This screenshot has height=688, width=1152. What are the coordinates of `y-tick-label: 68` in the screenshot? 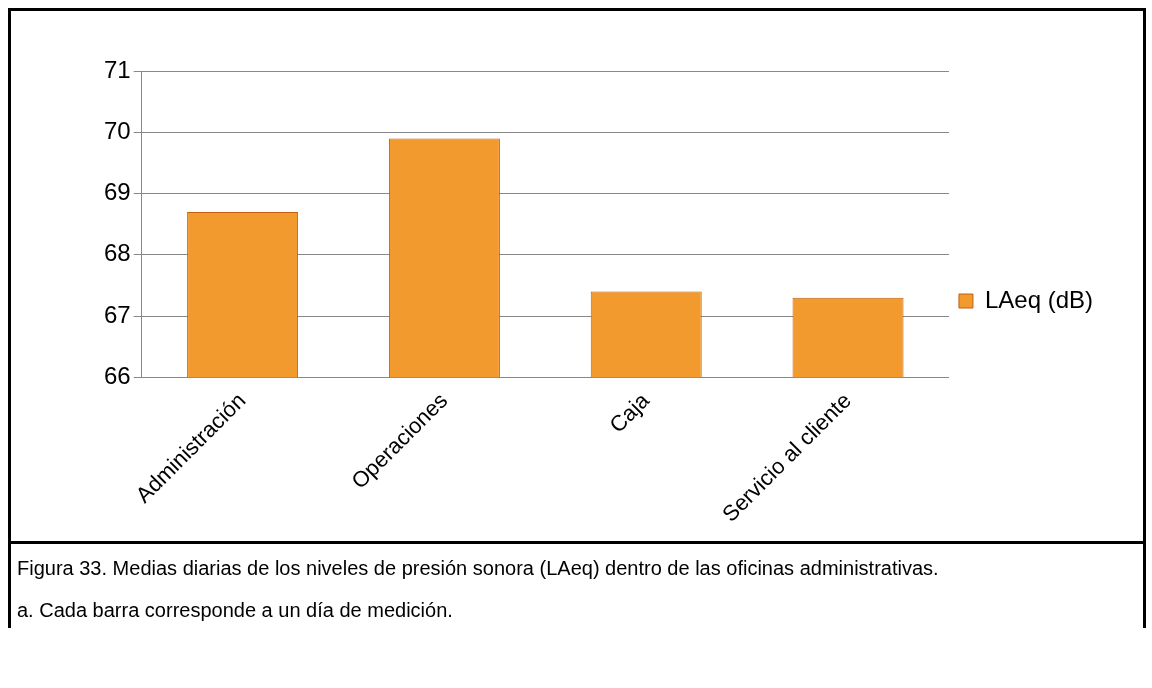 It's located at (117, 253).